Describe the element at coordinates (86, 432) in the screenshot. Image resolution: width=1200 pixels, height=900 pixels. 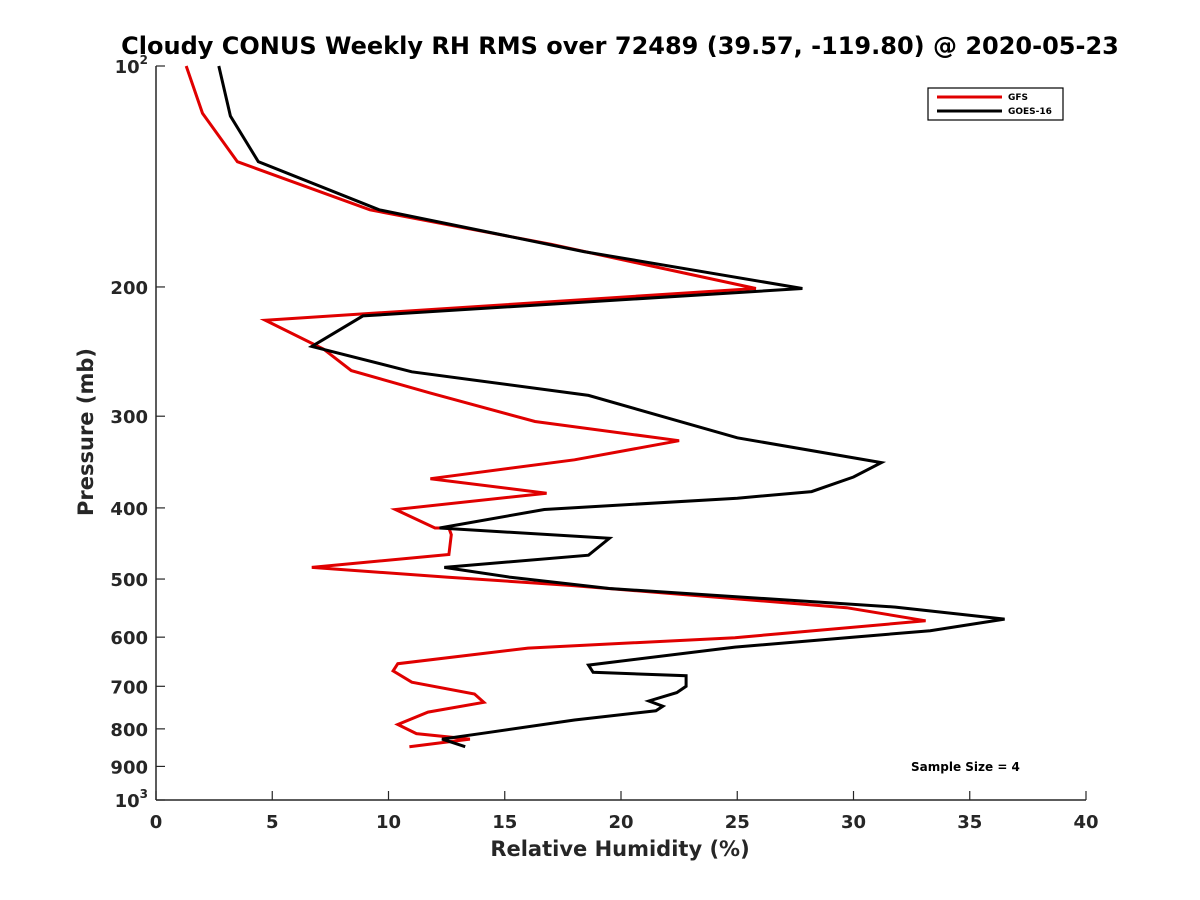
I see `y-axis-label: Pressure (mb)` at that location.